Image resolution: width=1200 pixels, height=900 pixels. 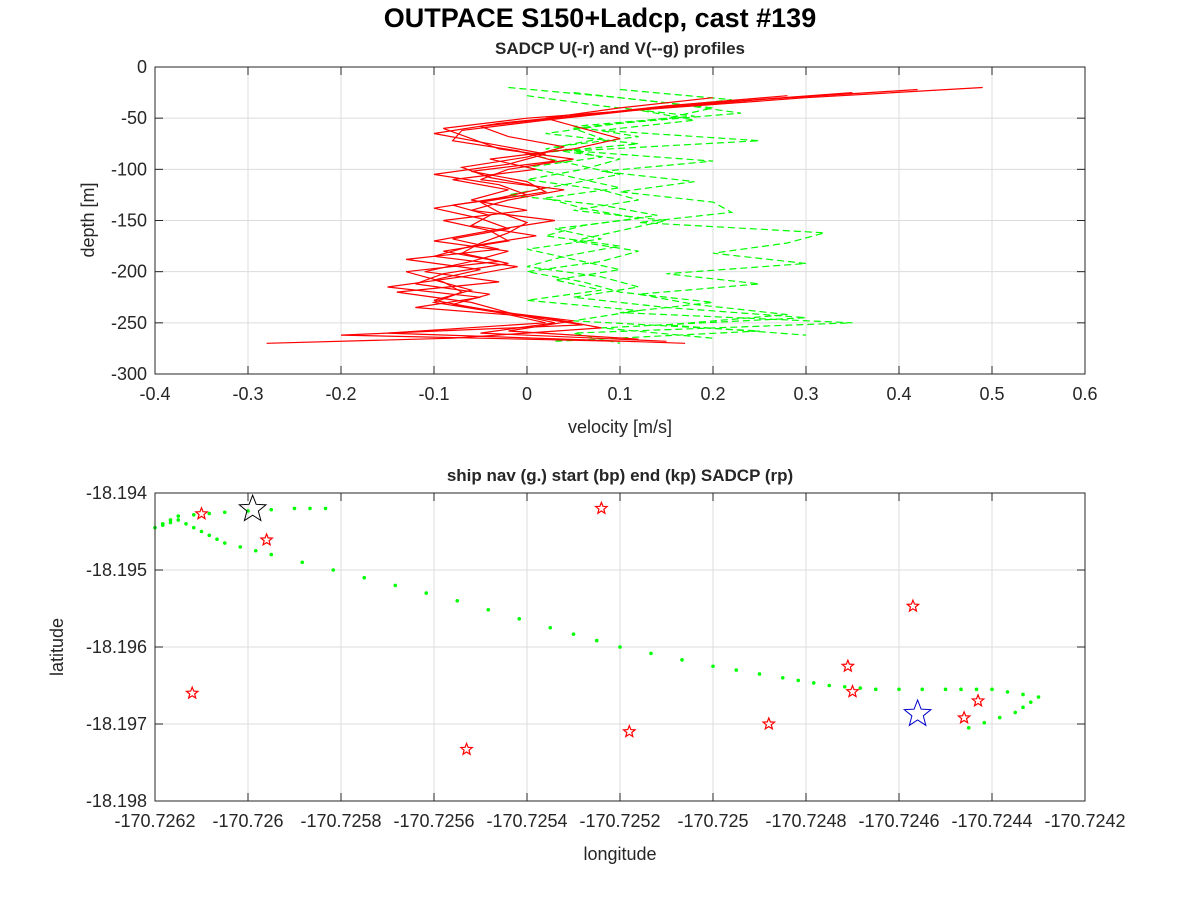 What do you see at coordinates (340, 821) in the screenshot?
I see `nav-x-tick-label: -170.7258` at bounding box center [340, 821].